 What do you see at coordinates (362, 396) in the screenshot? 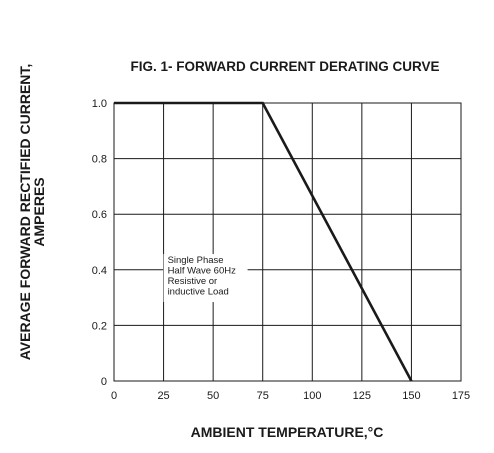
I see `x-tick-label: 125` at bounding box center [362, 396].